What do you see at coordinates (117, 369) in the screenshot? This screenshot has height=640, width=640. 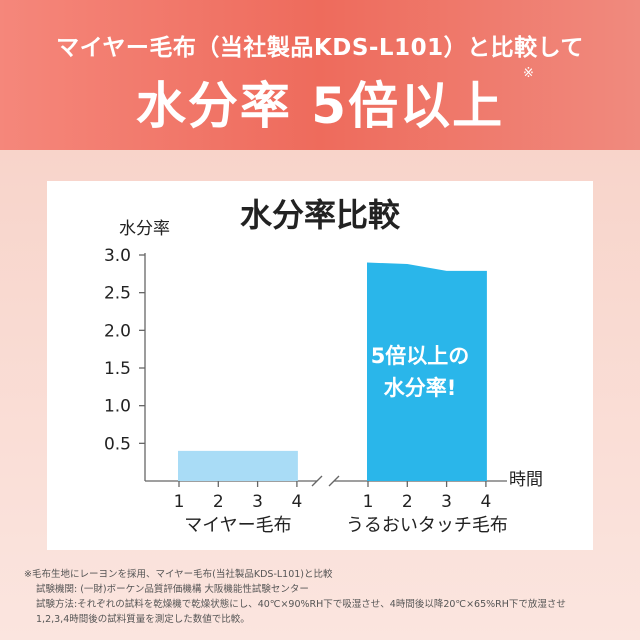 I see `y-tick-label: 1.5` at bounding box center [117, 369].